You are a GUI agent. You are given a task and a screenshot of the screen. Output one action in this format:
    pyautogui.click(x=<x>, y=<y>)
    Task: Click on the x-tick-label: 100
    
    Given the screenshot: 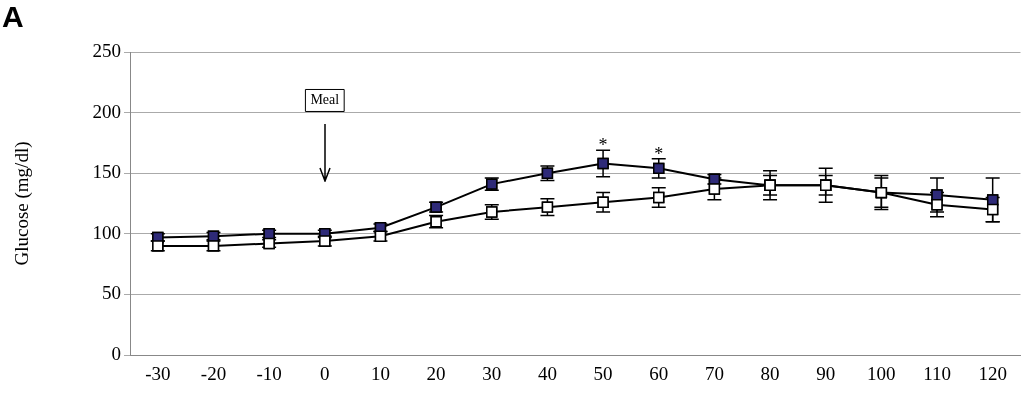 What is the action you would take?
    pyautogui.click(x=881, y=374)
    